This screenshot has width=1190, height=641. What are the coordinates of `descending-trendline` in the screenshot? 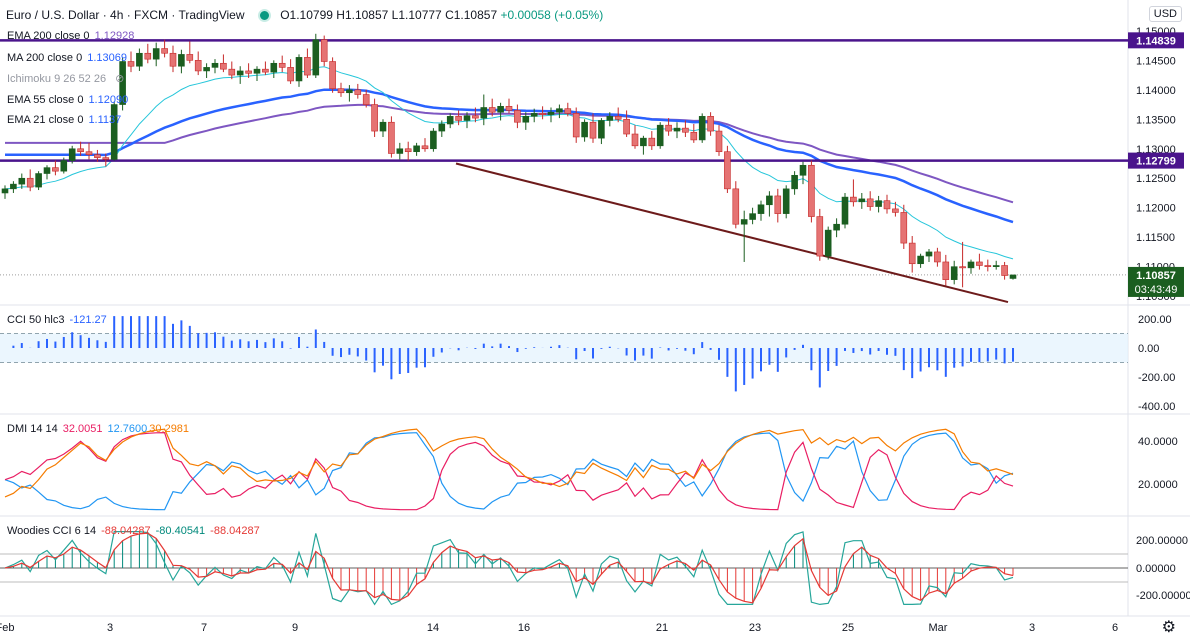 It's located at (732, 233).